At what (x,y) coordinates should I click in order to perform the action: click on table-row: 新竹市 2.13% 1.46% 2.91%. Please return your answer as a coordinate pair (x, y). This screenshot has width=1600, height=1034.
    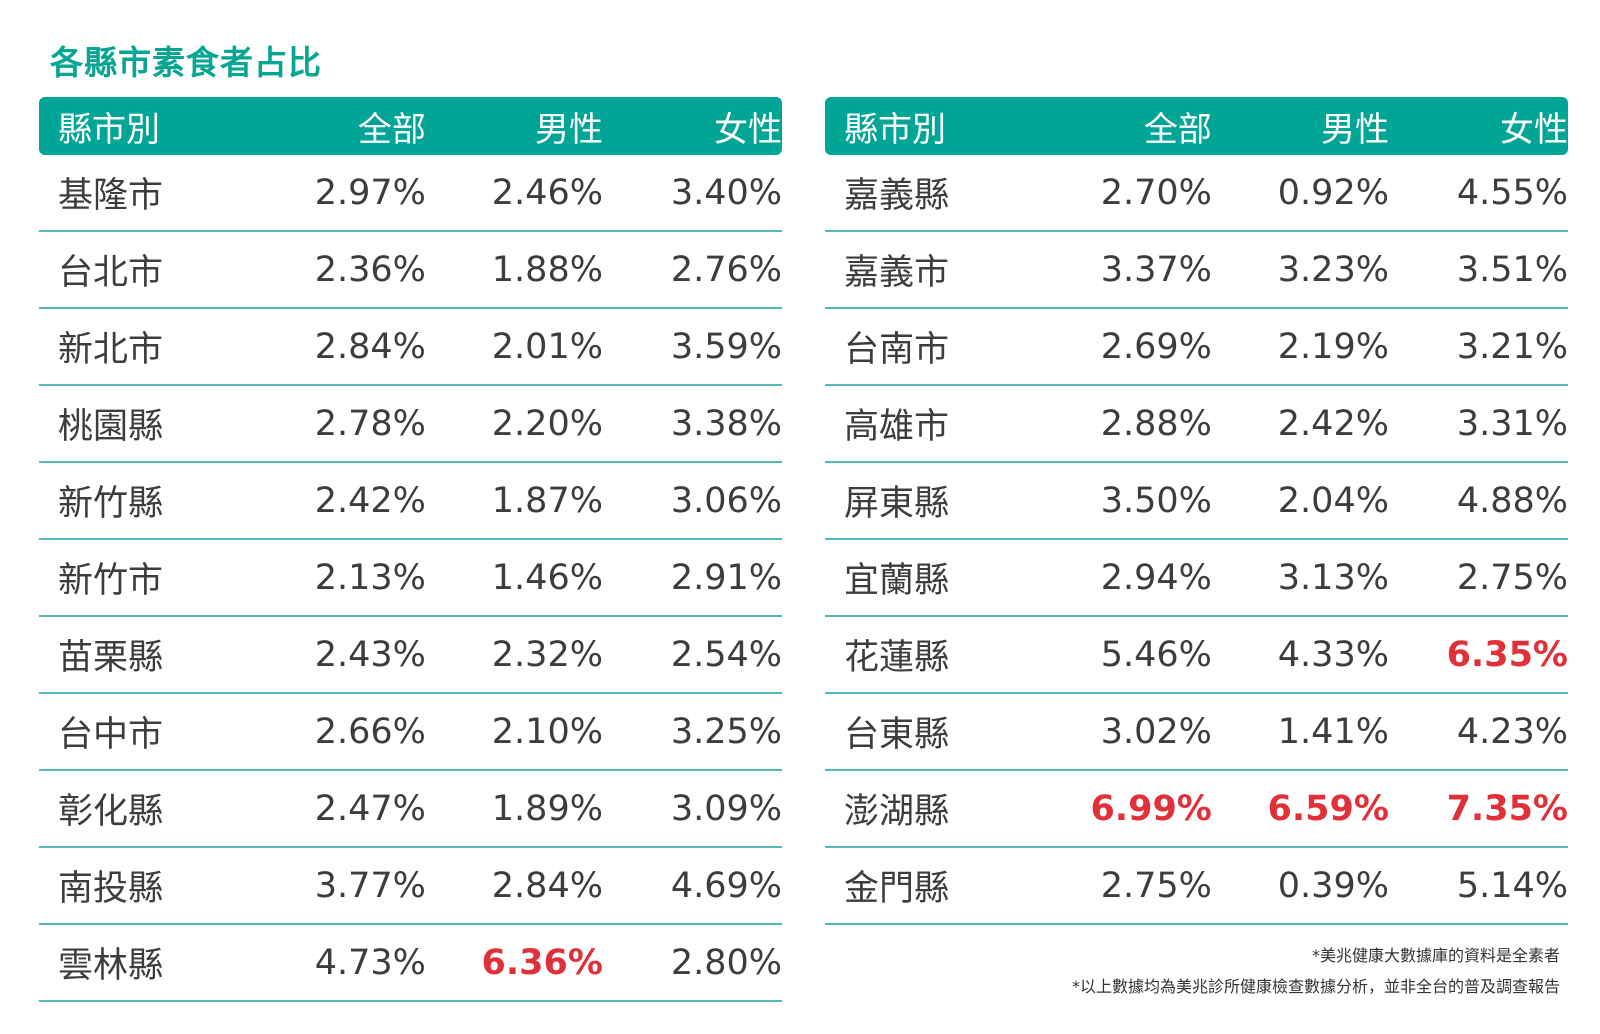
    Looking at the image, I should click on (410, 578).